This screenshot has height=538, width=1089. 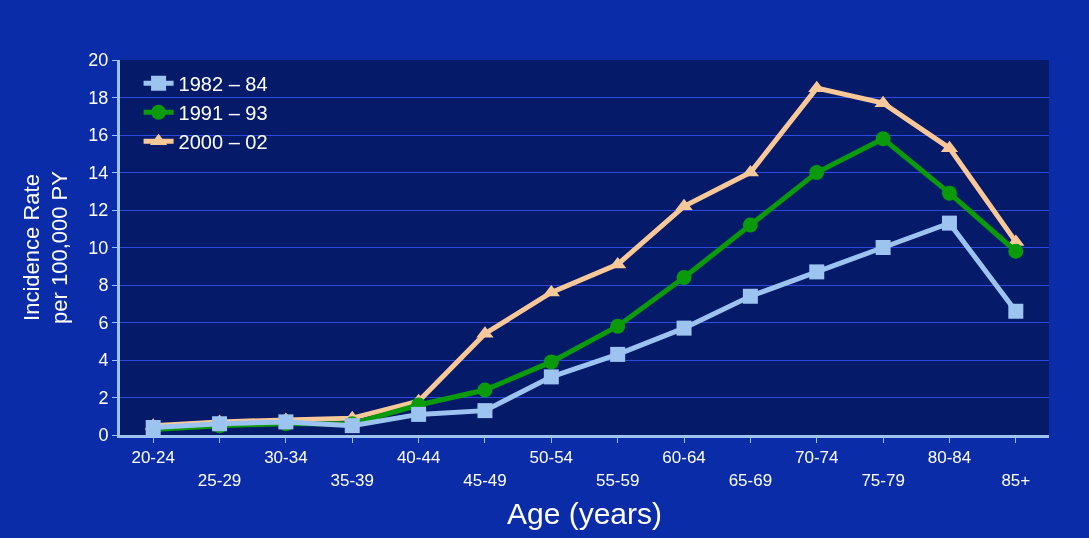 I want to click on y-tick-label: 2, so click(x=103, y=397).